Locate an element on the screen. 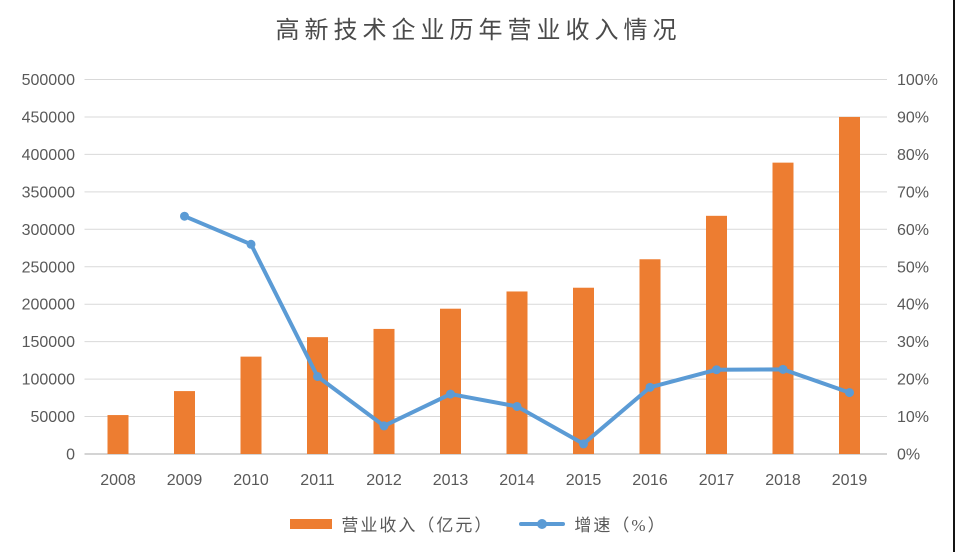 This screenshot has width=957, height=552. legend-label-revenue: 营业收入（亿元） is located at coordinates (417, 525).